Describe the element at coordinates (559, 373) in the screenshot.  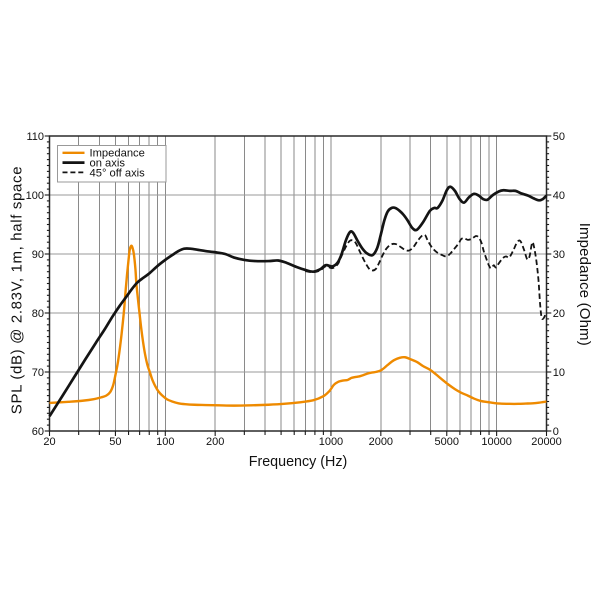
I see `svg-text: 10` at that location.